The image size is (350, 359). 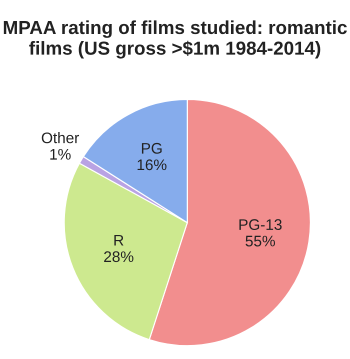 I want to click on data-label: 55%, so click(x=260, y=241).